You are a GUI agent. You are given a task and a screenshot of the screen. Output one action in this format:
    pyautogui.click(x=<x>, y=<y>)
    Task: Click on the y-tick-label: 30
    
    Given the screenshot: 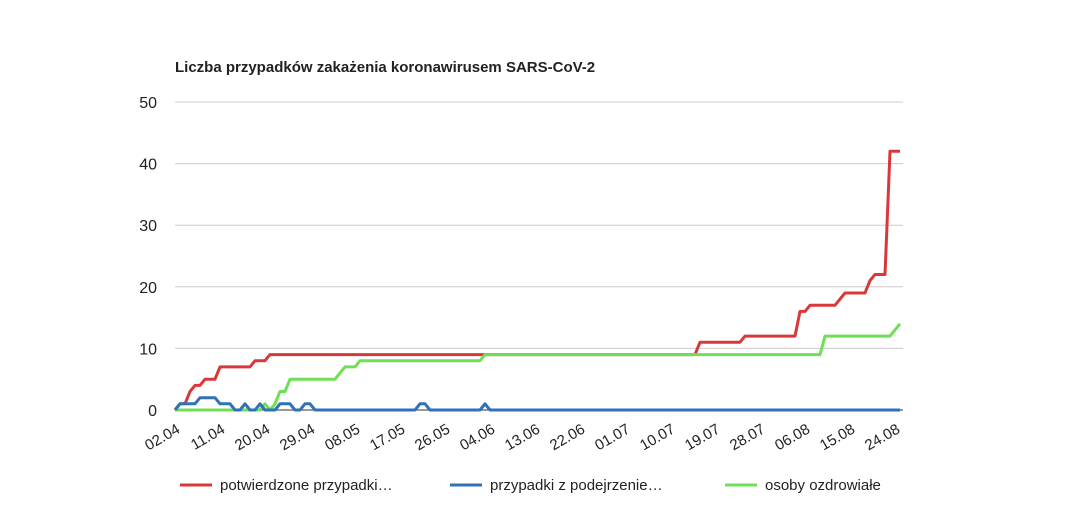 What is the action you would take?
    pyautogui.click(x=148, y=226)
    